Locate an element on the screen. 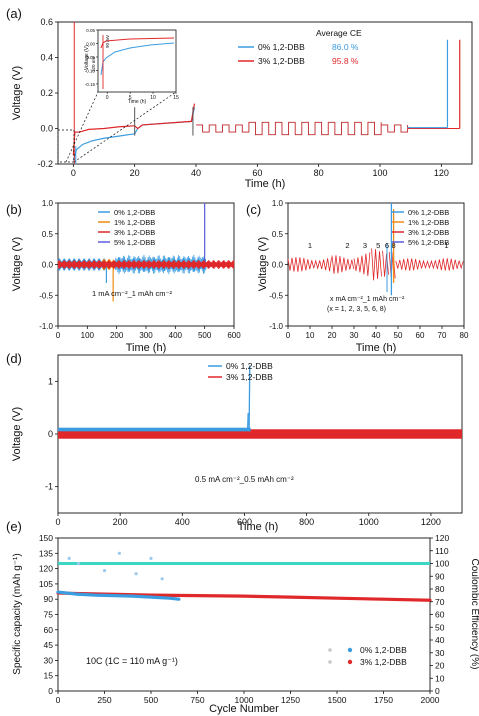  panel-c-label: (c) is located at coordinates (253, 209).